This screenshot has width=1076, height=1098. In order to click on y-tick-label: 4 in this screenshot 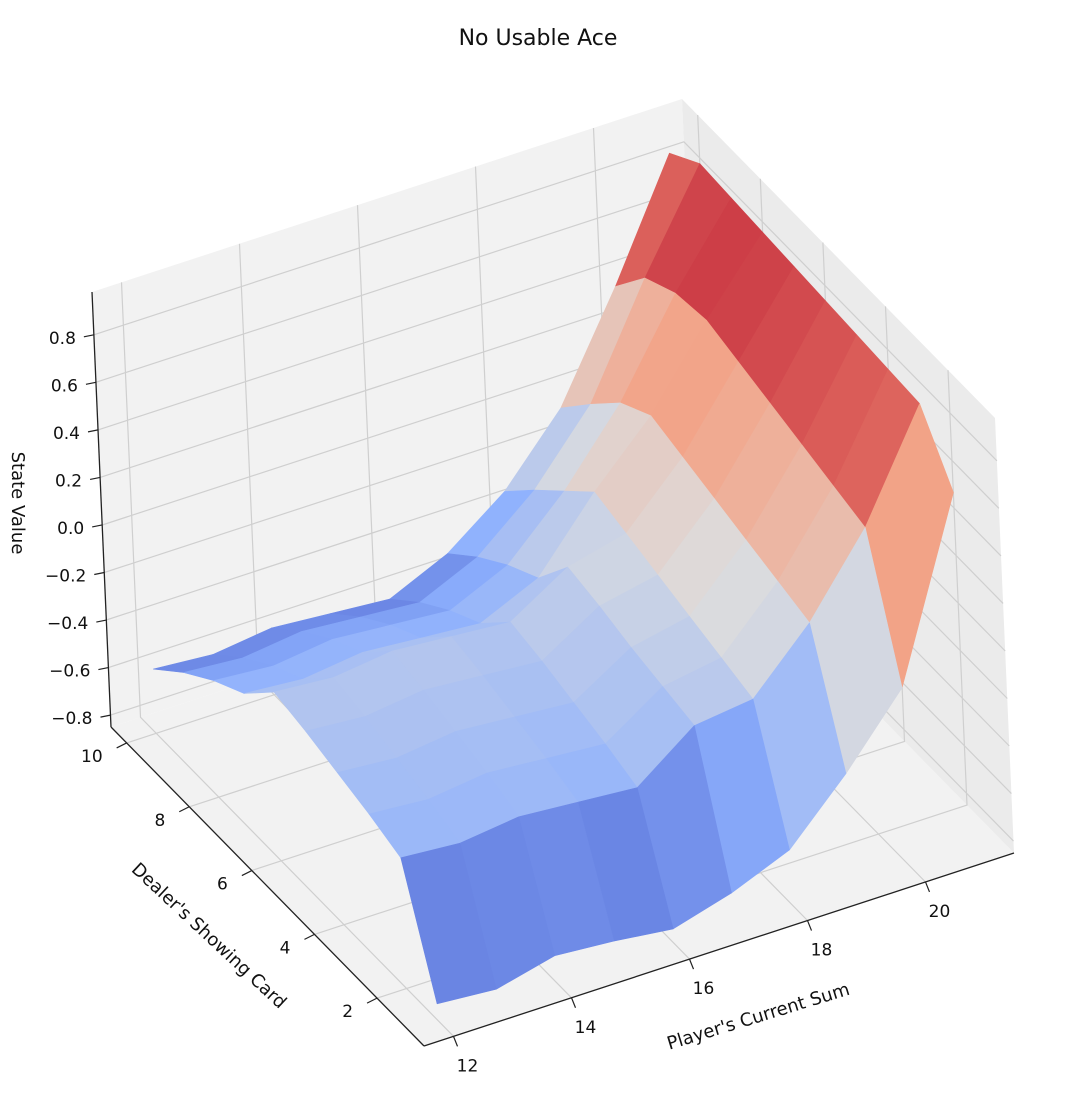, I will do `click(285, 948)`.